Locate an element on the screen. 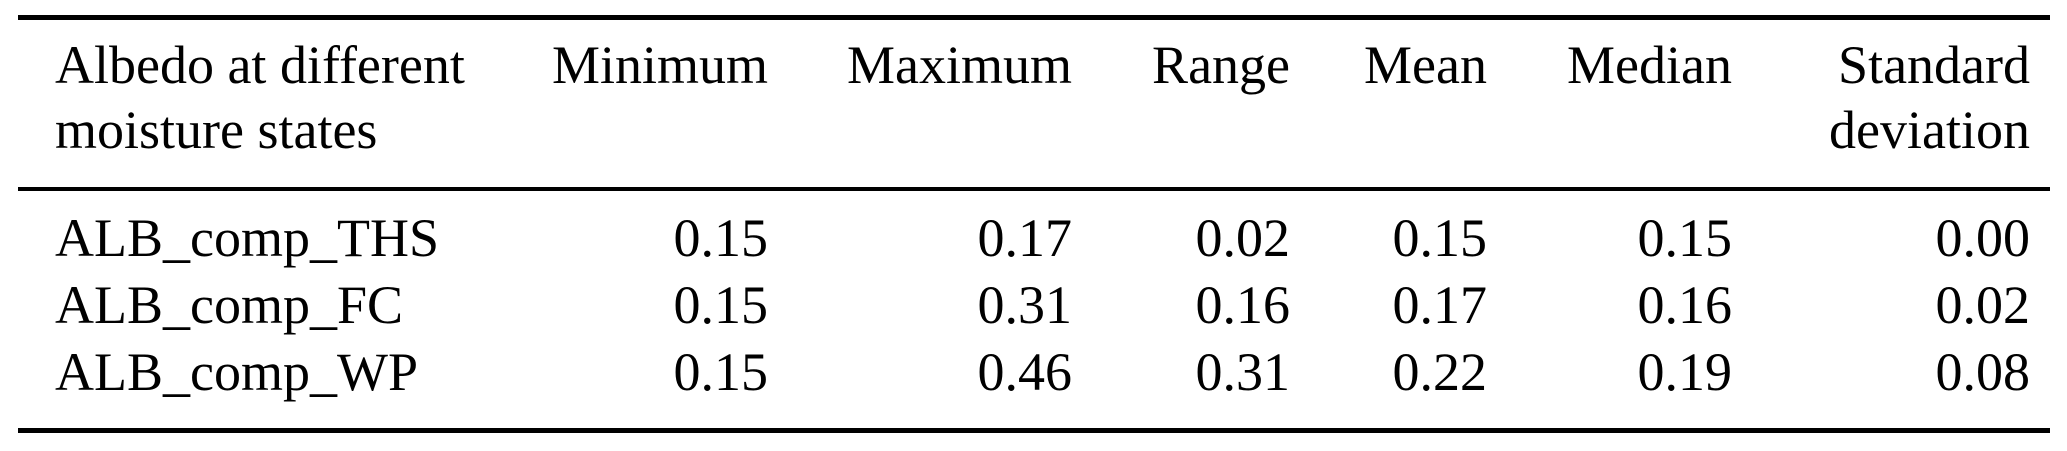 The height and width of the screenshot is (451, 2067). cell-mean: 0.15 is located at coordinates (1440, 238).